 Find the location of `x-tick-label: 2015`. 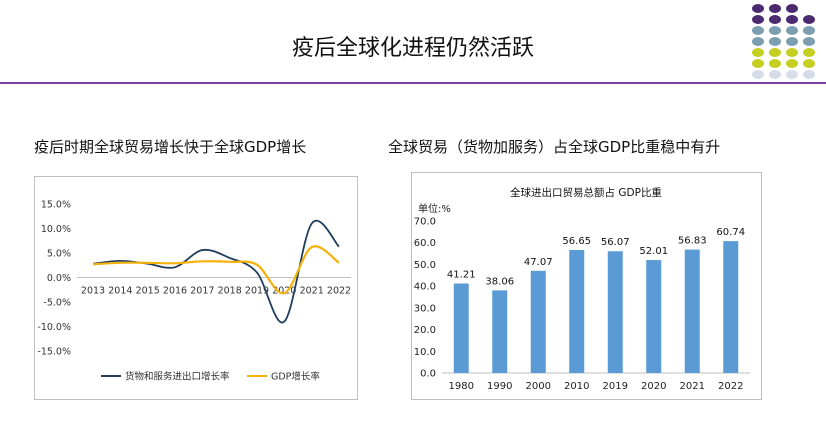

x-tick-label: 2015 is located at coordinates (148, 291).